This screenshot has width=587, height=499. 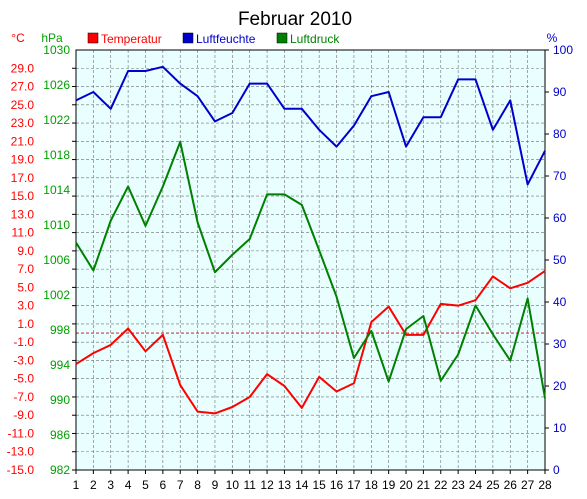 I want to click on pressure-tick-label: 1026, so click(x=56, y=85).